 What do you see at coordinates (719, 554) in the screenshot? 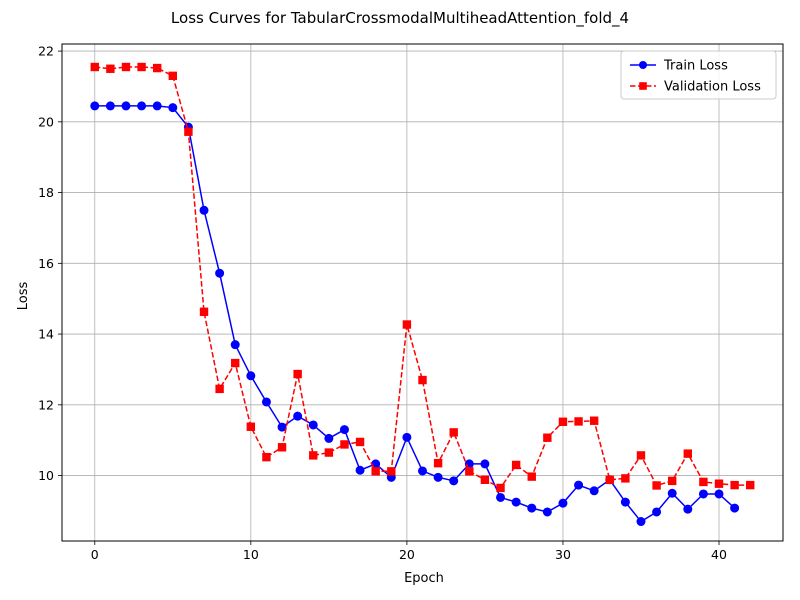
I see `x-tick-label: 40` at bounding box center [719, 554].